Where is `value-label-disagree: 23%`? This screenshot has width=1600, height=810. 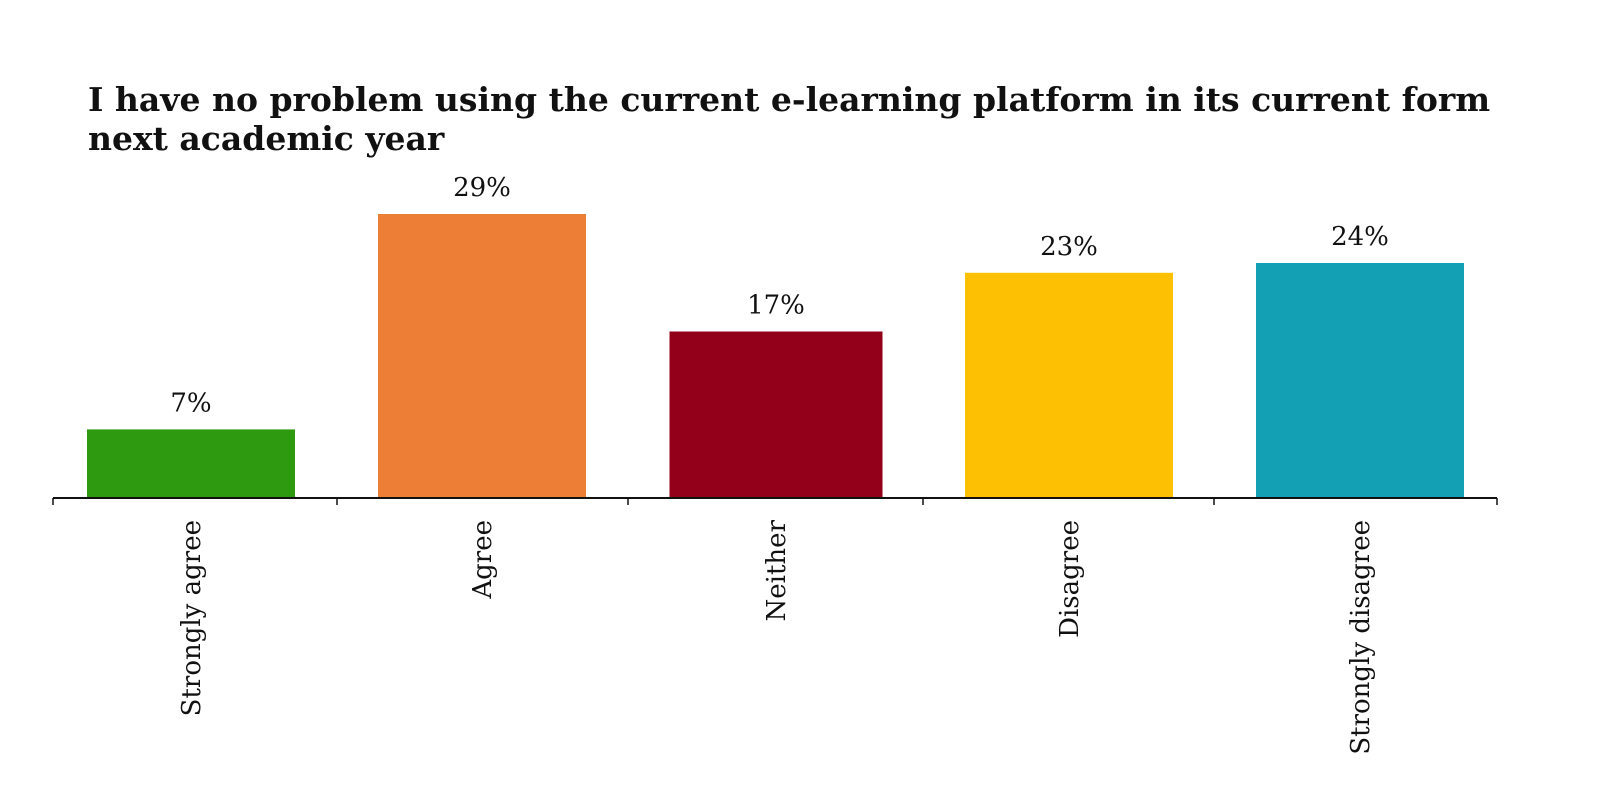
value-label-disagree: 23% is located at coordinates (1069, 247).